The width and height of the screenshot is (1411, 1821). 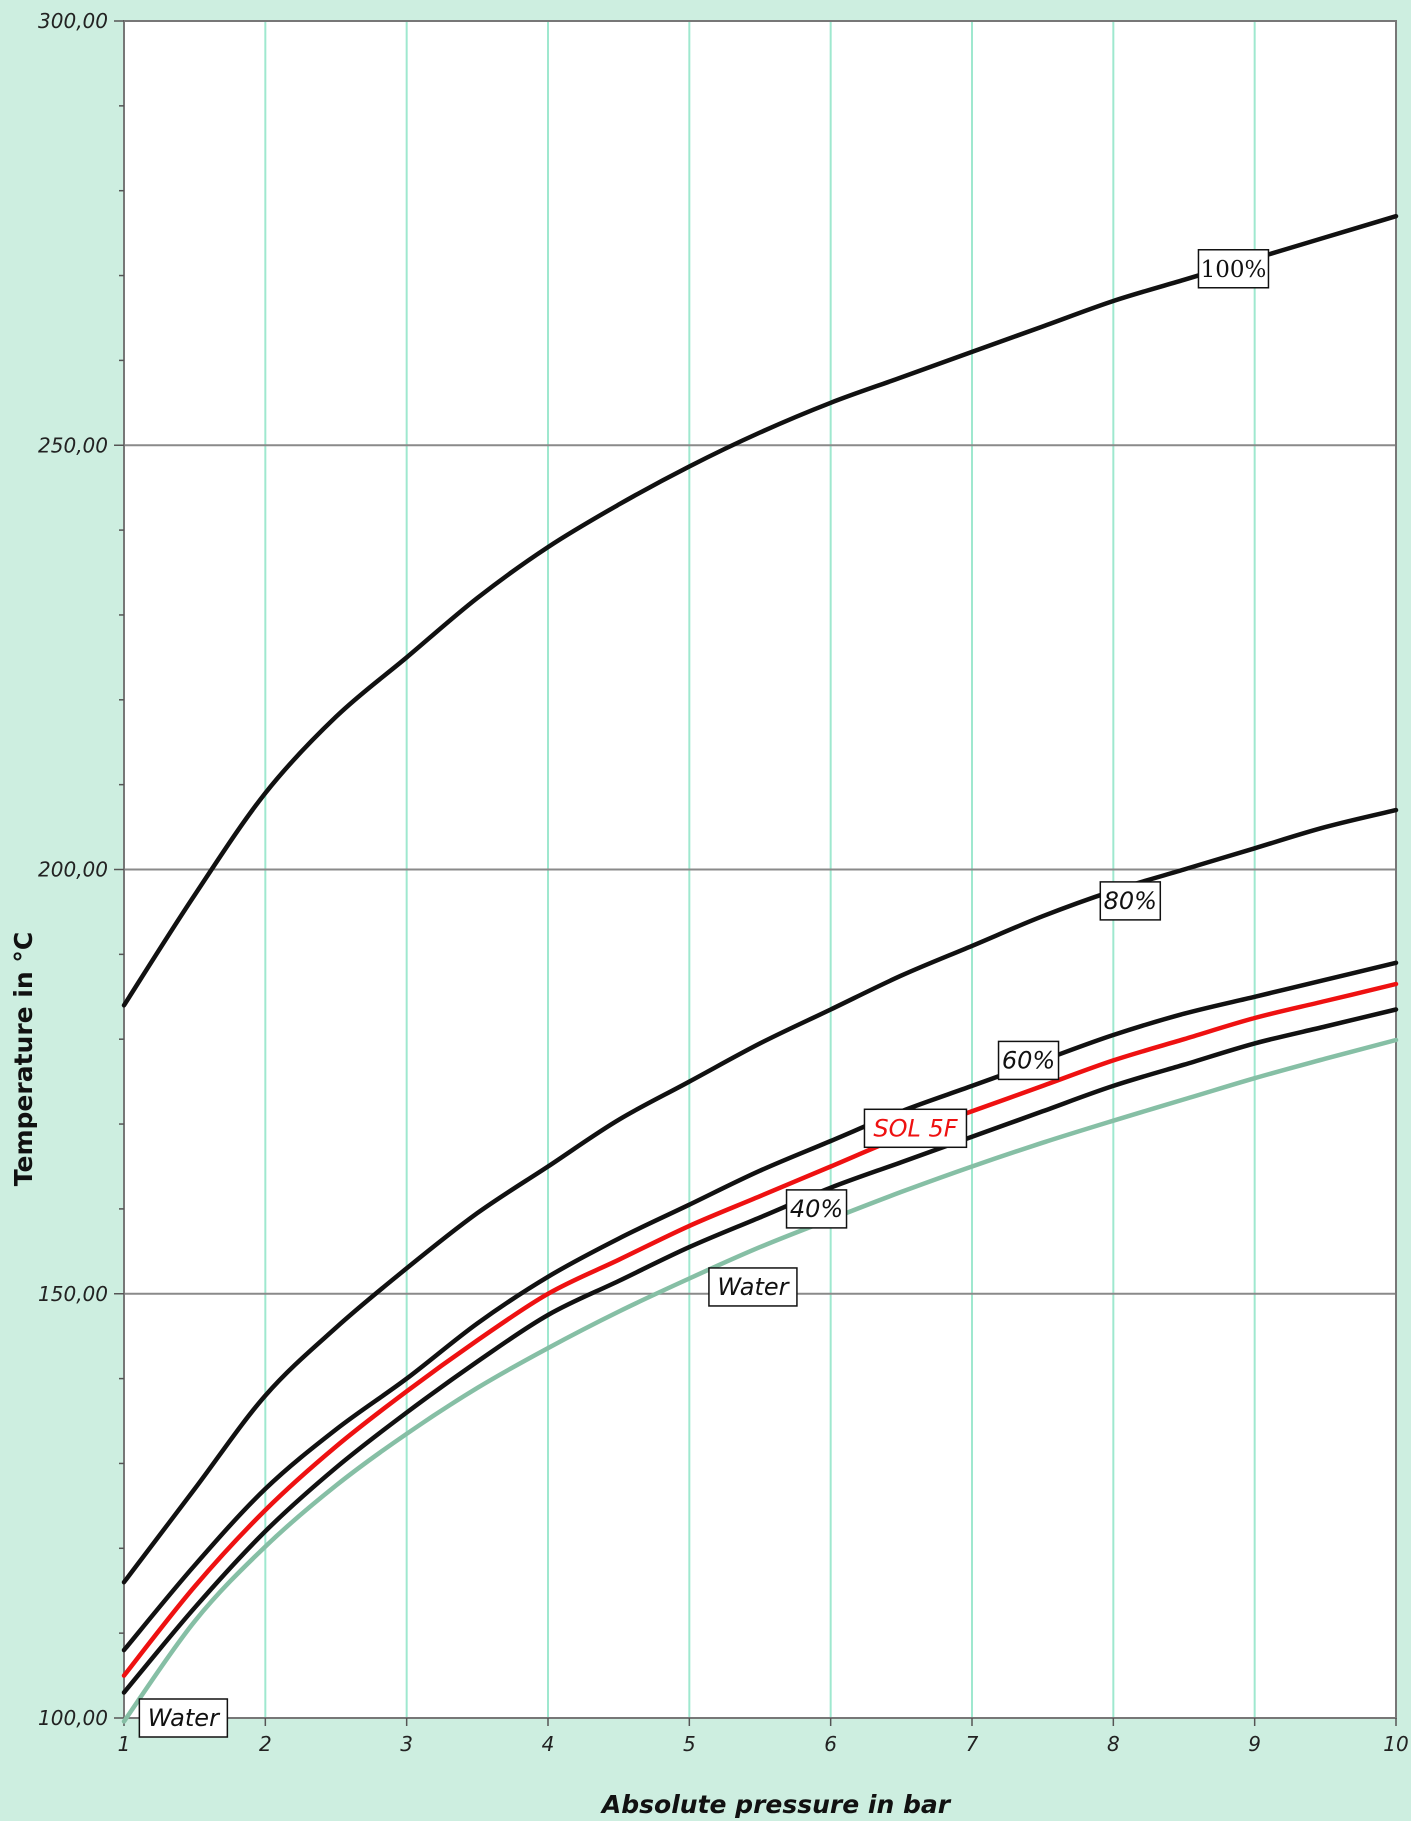 What do you see at coordinates (73, 21) in the screenshot?
I see `y-tick-label: 300,00` at bounding box center [73, 21].